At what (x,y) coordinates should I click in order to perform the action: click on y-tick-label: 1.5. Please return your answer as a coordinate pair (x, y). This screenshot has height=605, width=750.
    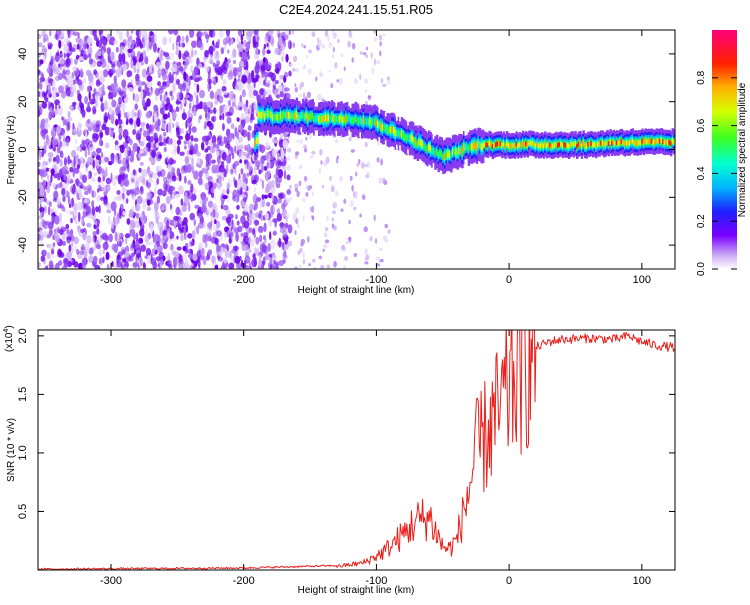
    Looking at the image, I should click on (23, 394).